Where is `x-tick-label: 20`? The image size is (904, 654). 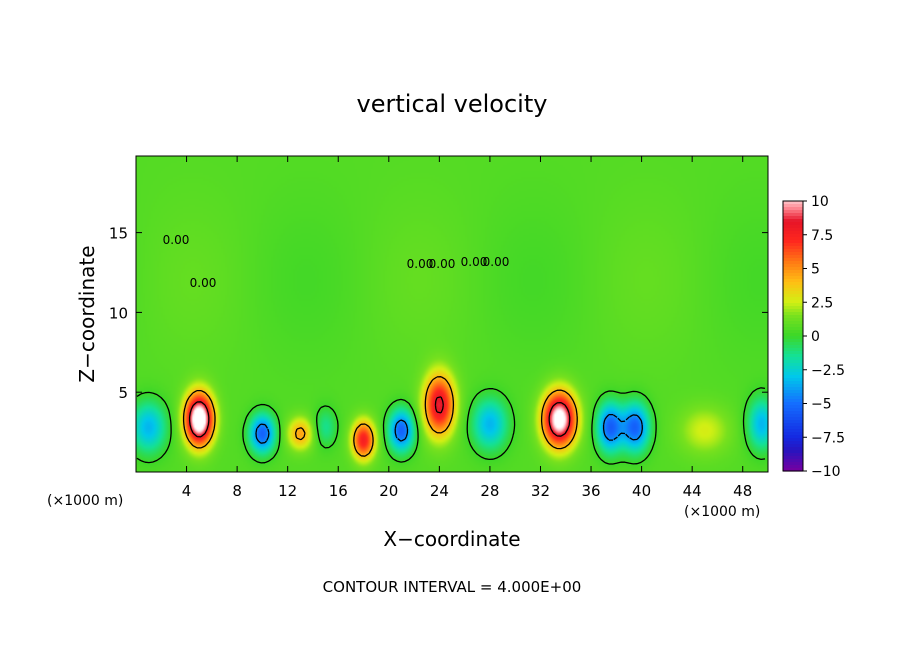
x-tick-label: 20 is located at coordinates (388, 491).